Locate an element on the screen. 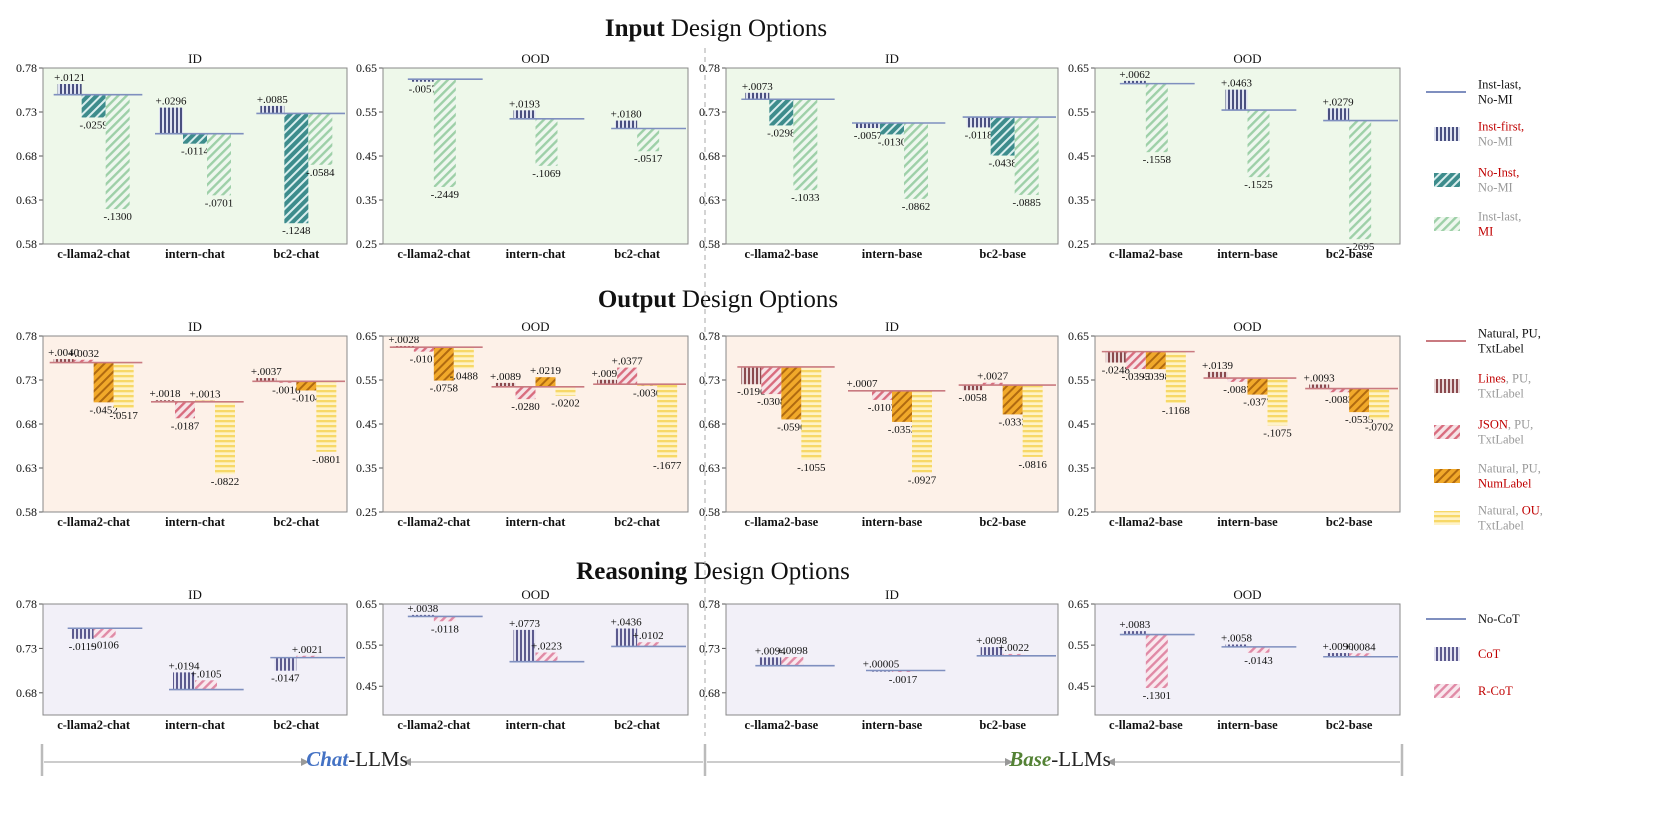 The image size is (1661, 819). y-tick-label: 0.35 is located at coordinates (1078, 468).